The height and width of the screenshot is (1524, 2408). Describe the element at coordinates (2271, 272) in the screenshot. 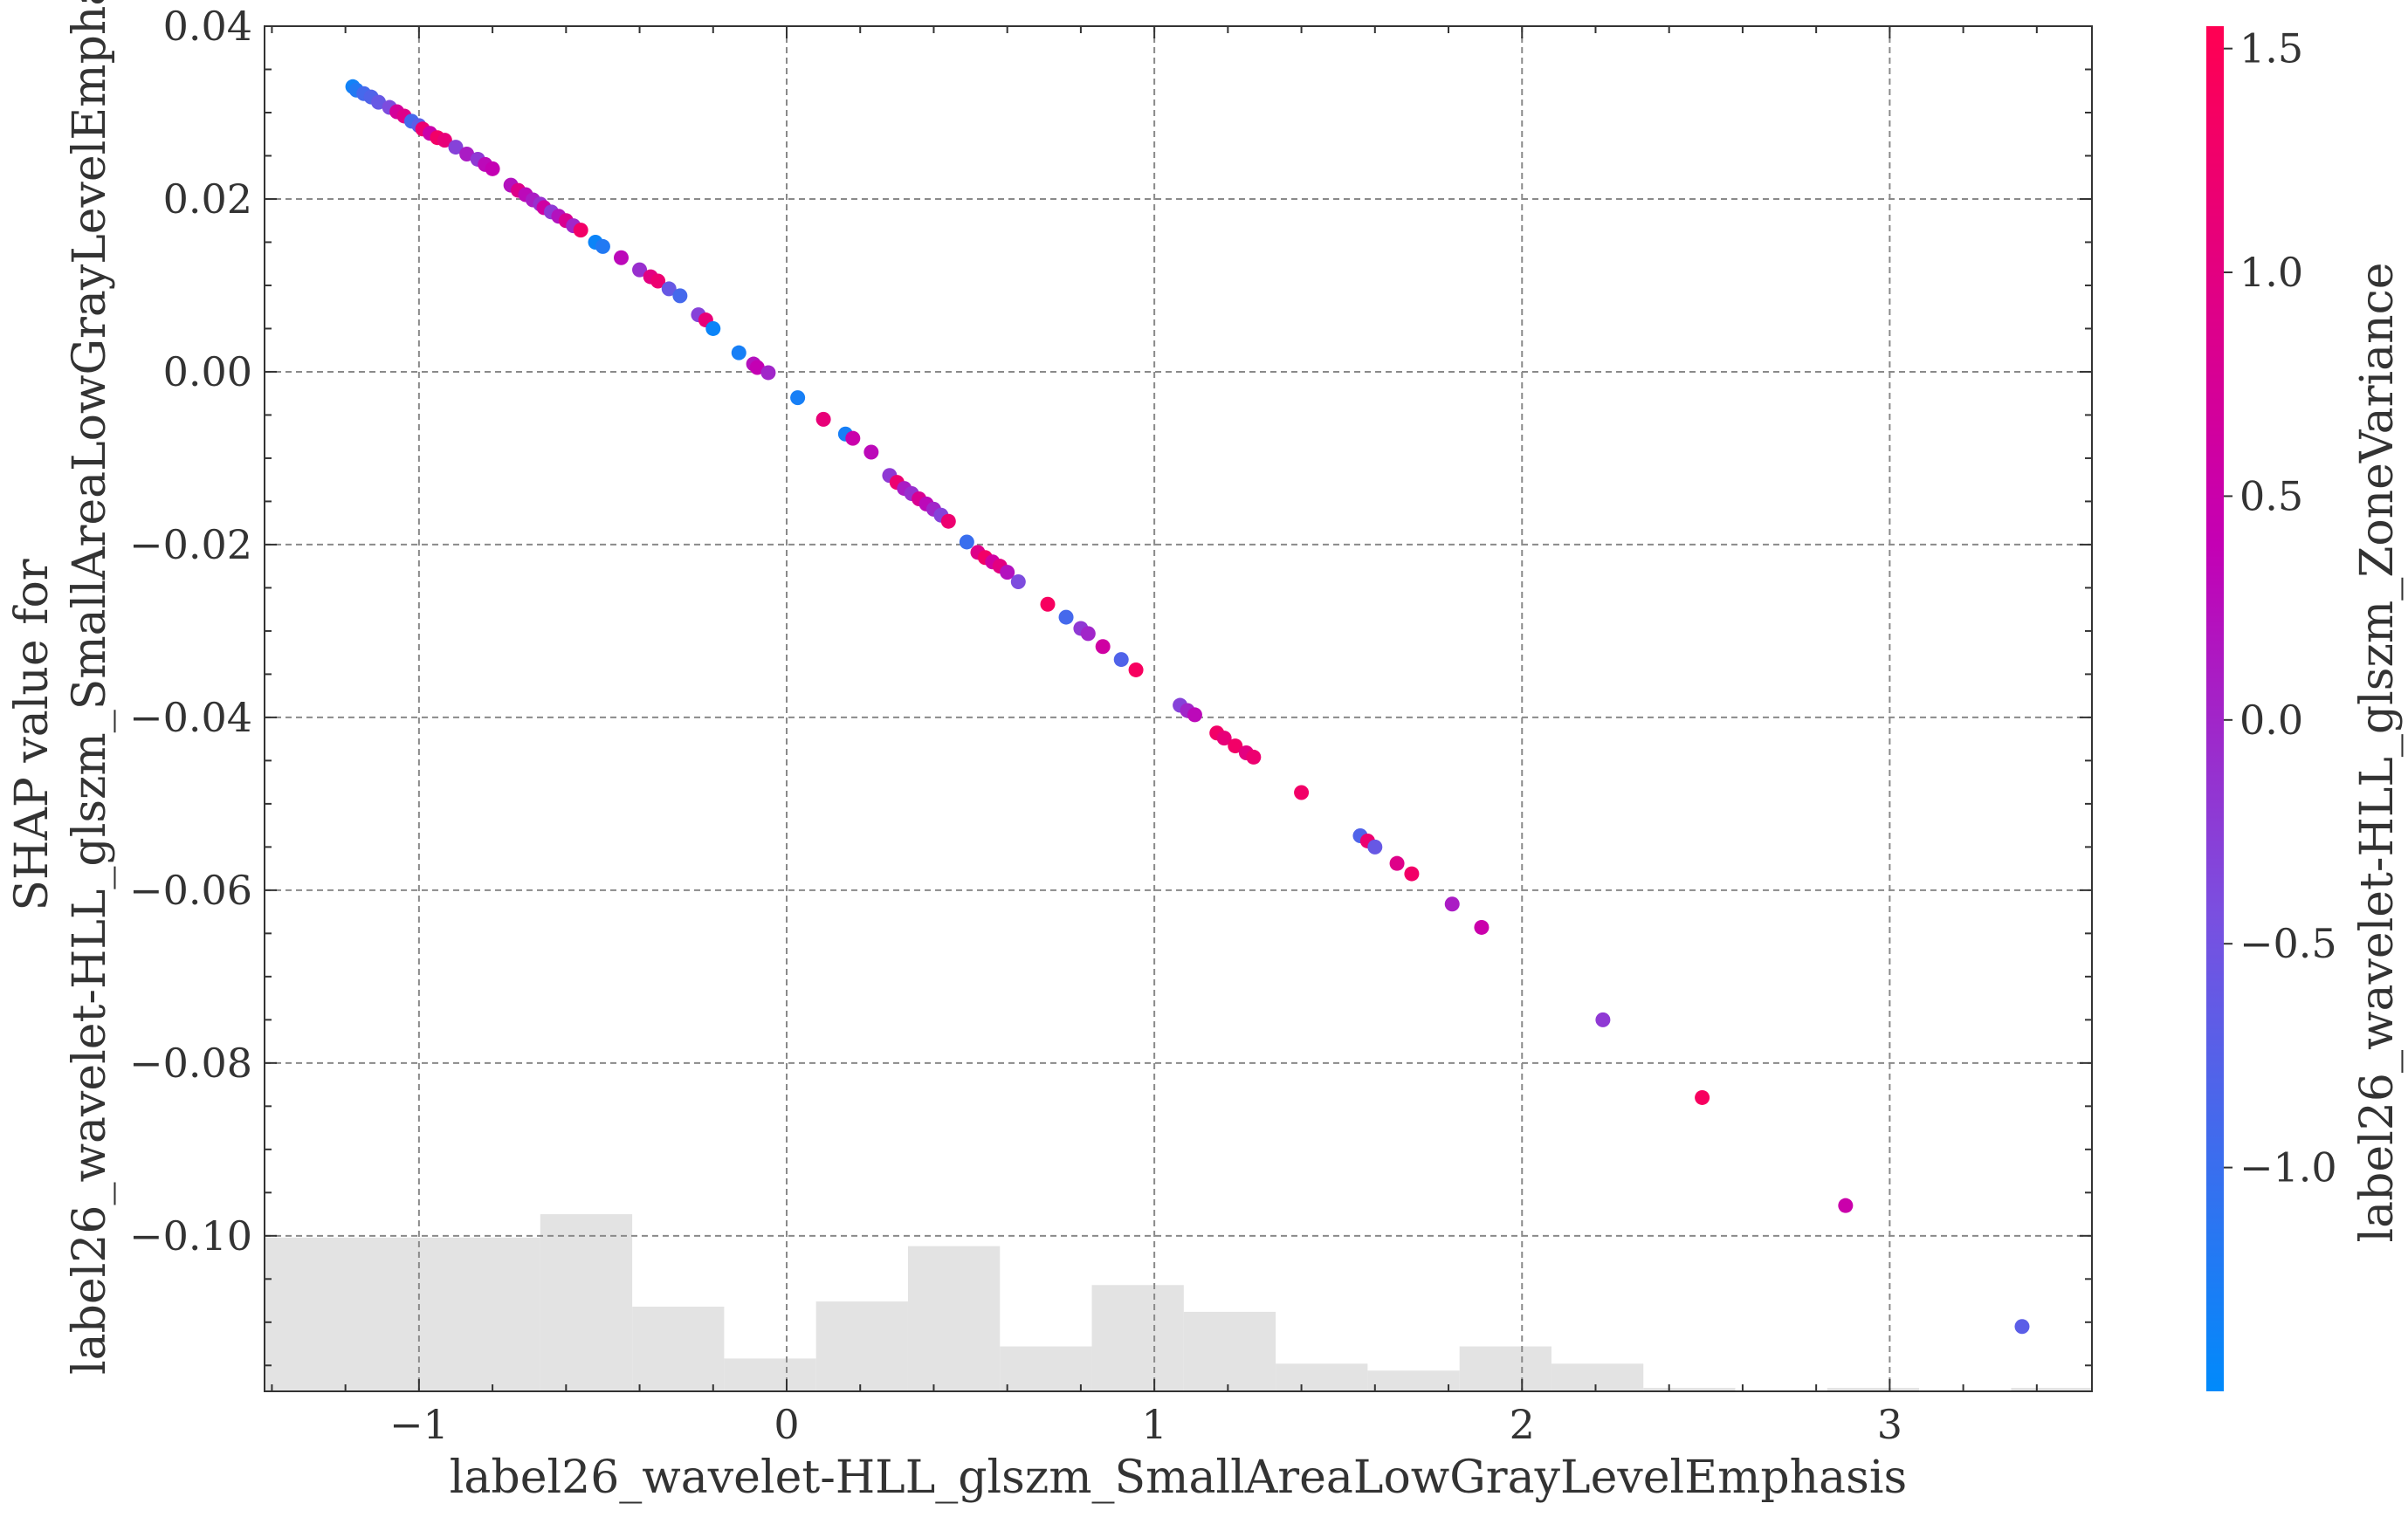

I see `colorbar-tick-label: 1.0` at that location.